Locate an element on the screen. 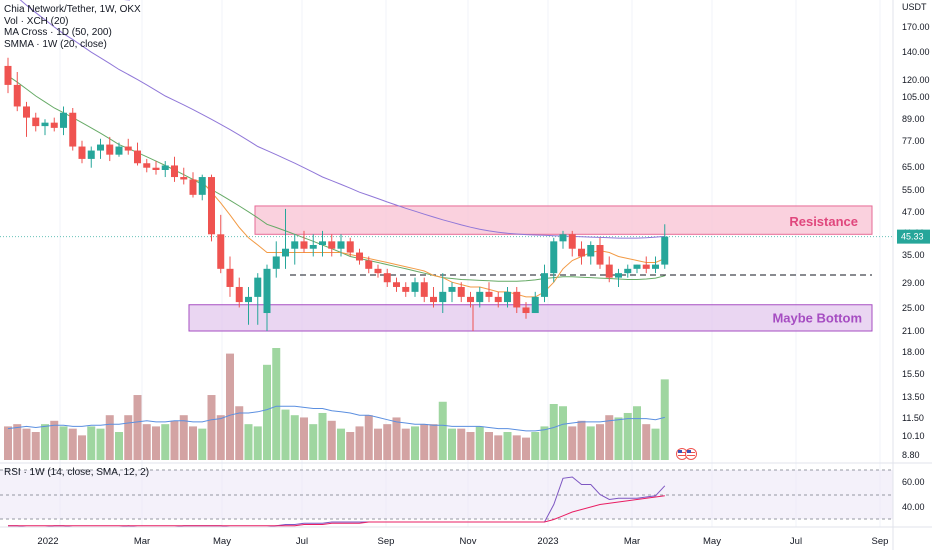 The width and height of the screenshot is (932, 550). price-tick-label: 170.00 is located at coordinates (916, 27).